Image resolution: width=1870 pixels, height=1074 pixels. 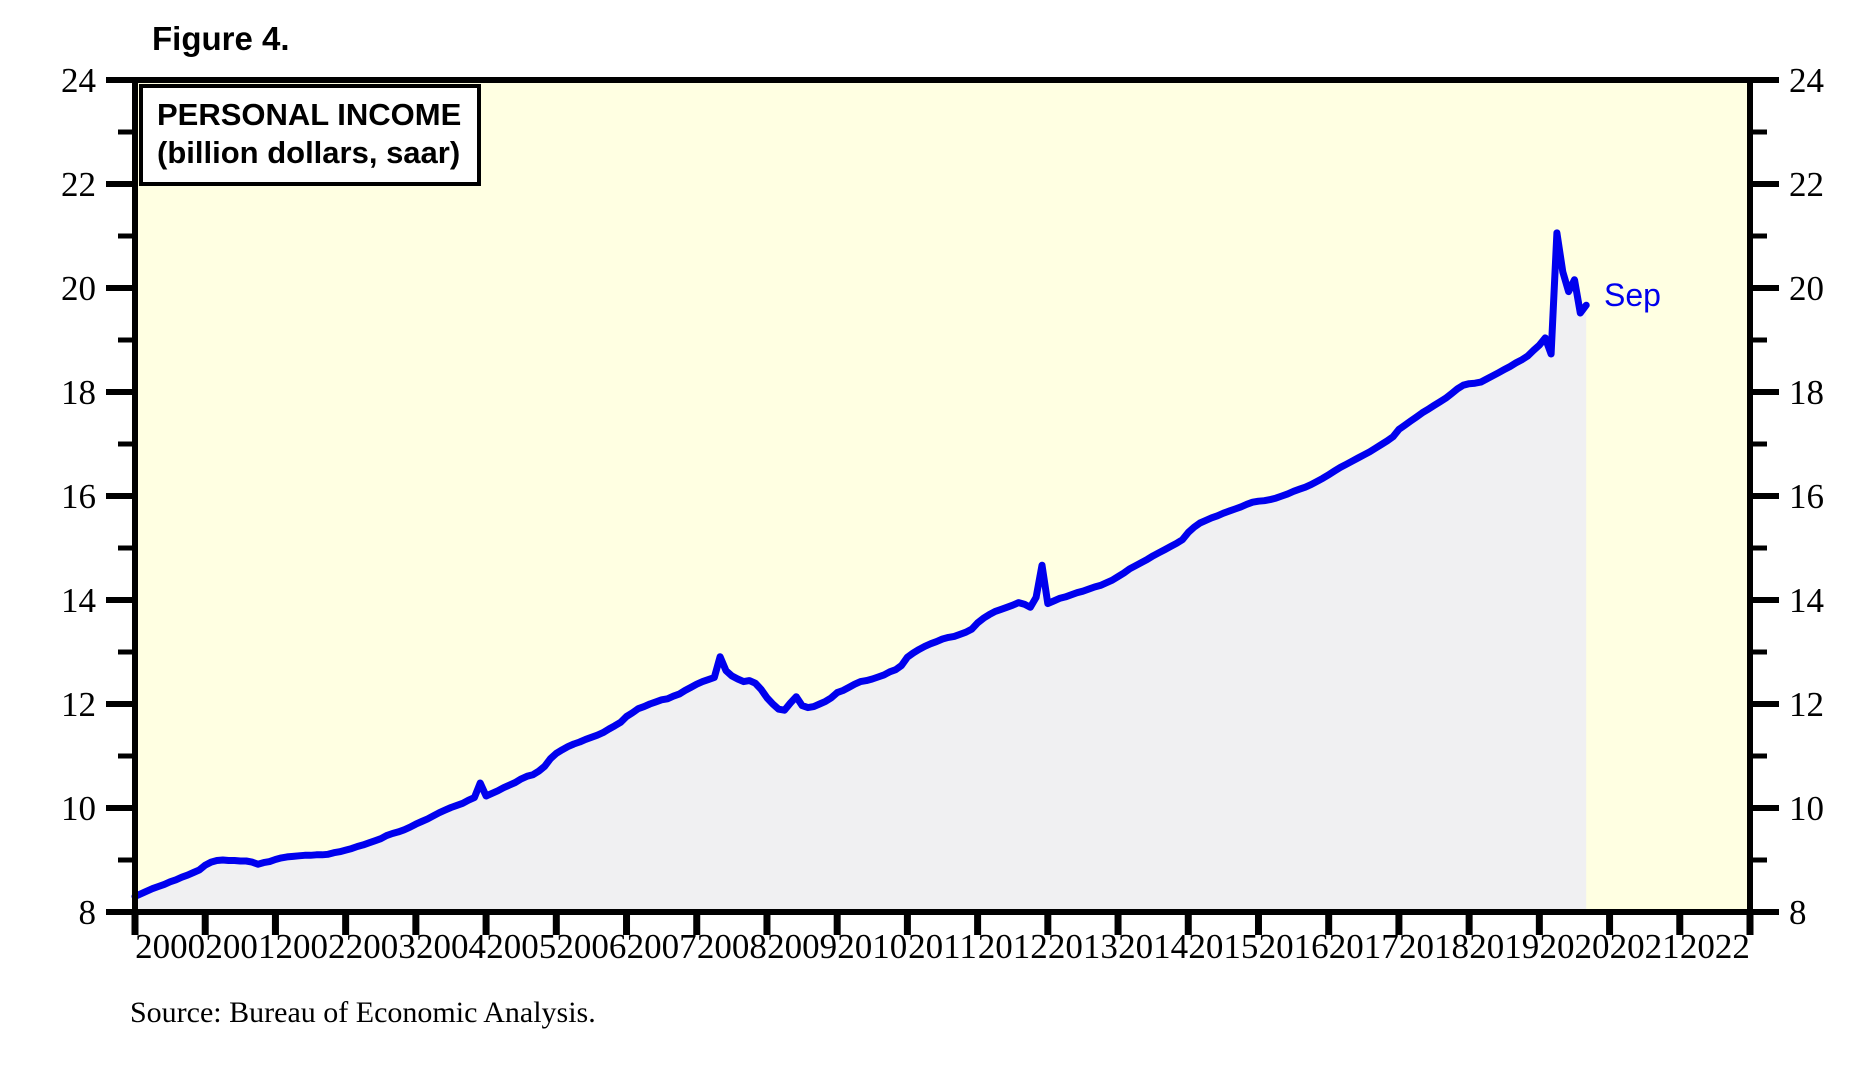 I want to click on x-axis-year-label: 2014, so click(x=1153, y=946).